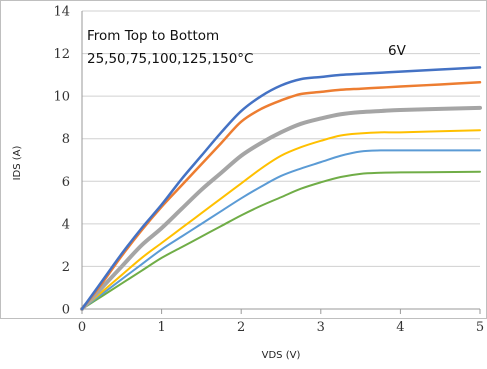  I want to click on y-tick-label: 6, so click(66, 182).